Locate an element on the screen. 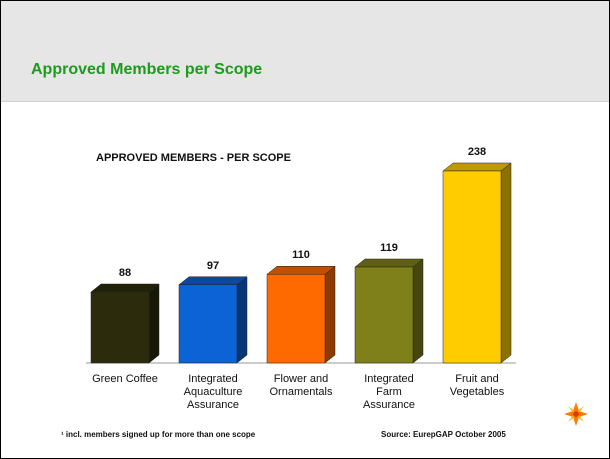  chart-title: APPROVED MEMBERS - PER SCOPE is located at coordinates (193, 158).